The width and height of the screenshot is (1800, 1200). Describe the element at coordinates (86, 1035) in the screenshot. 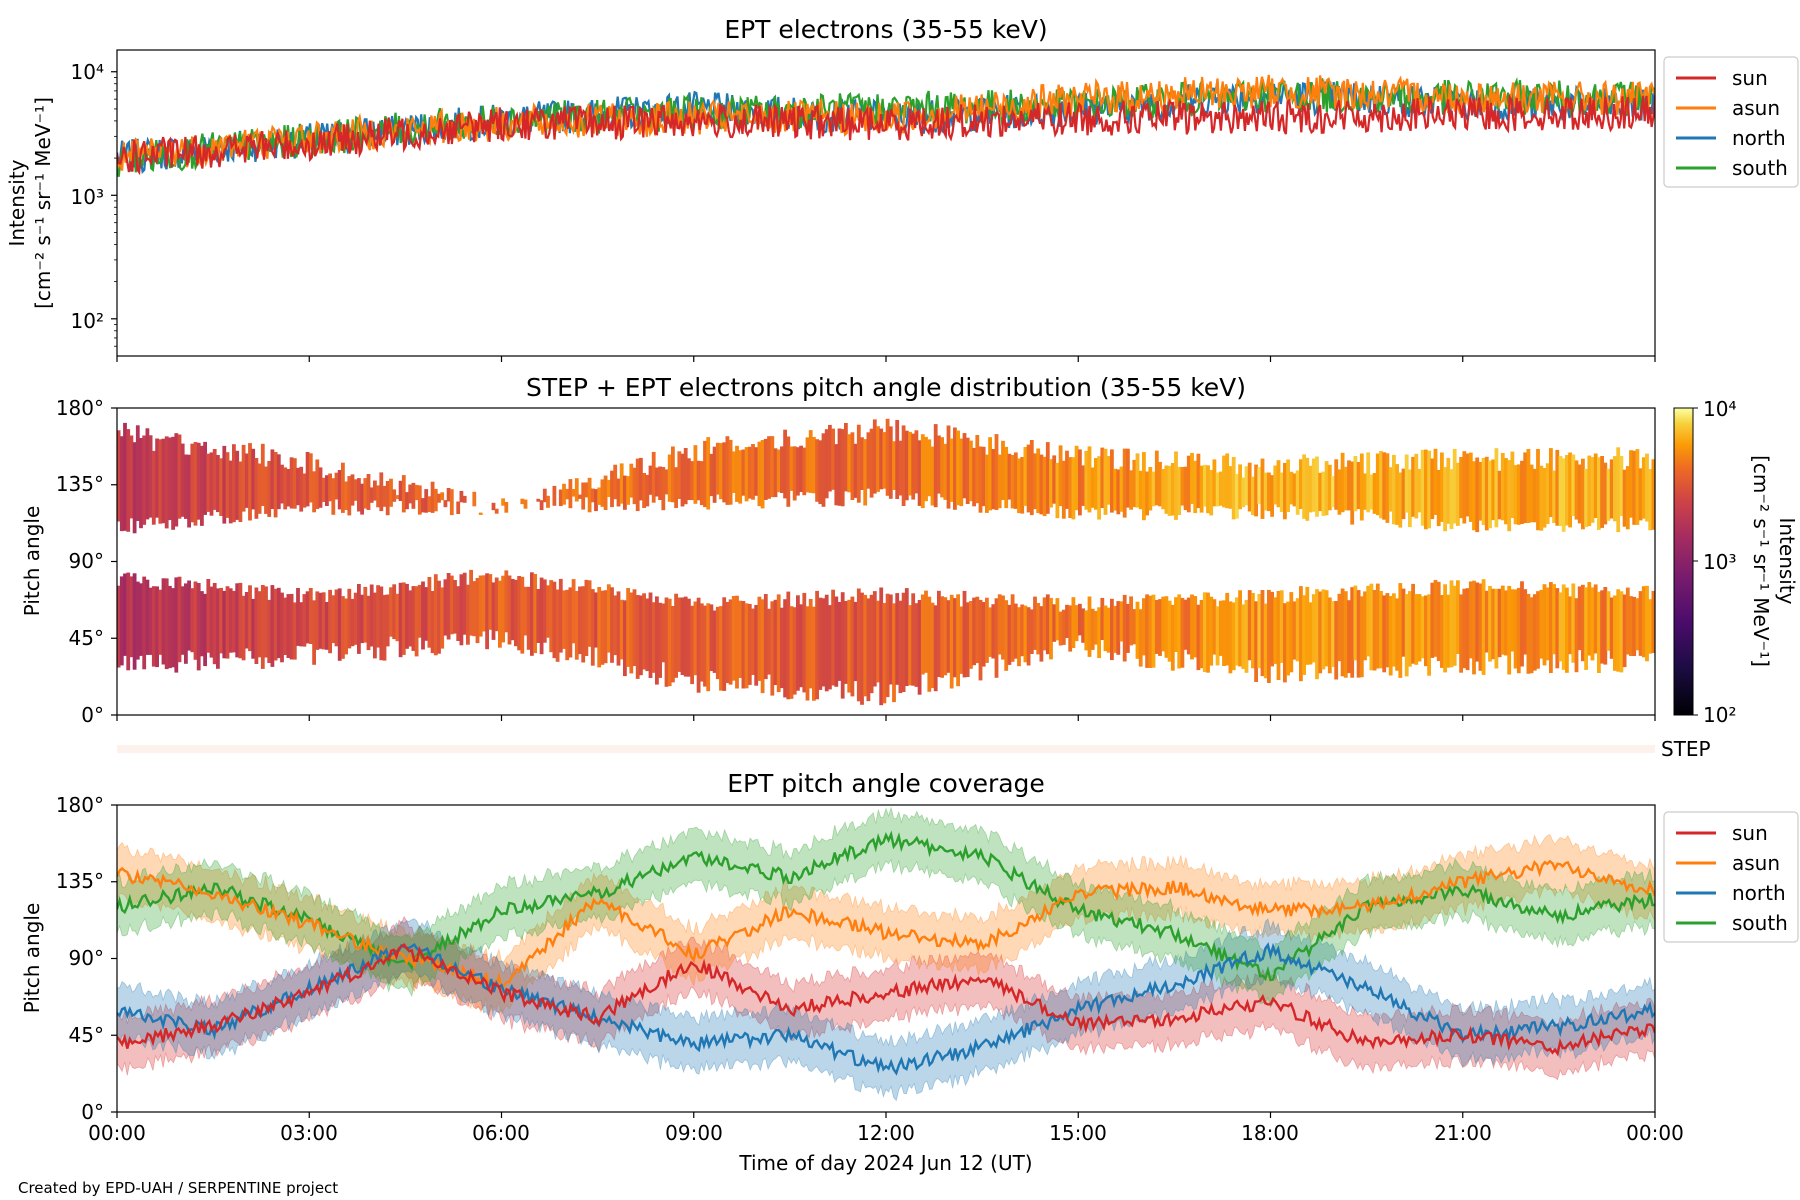

I see `panel3-ytick-label: 45°` at that location.